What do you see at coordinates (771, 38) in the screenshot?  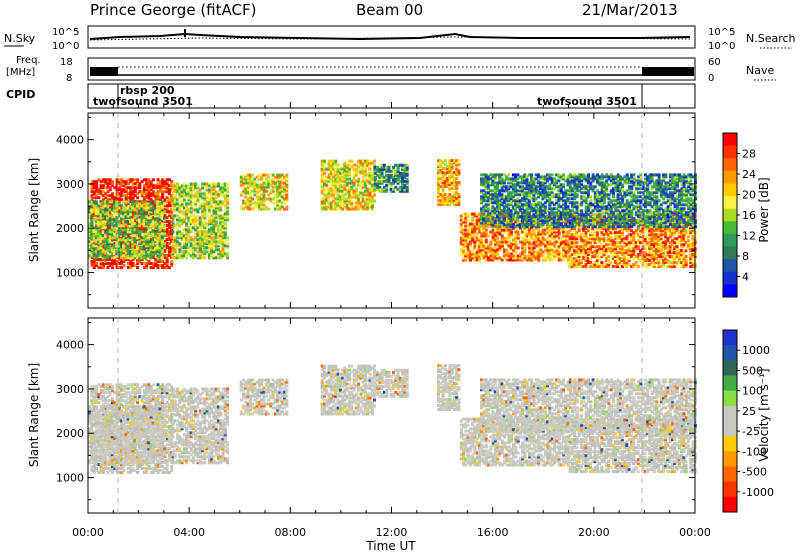 I see `noise-search-label: N.Search` at bounding box center [771, 38].